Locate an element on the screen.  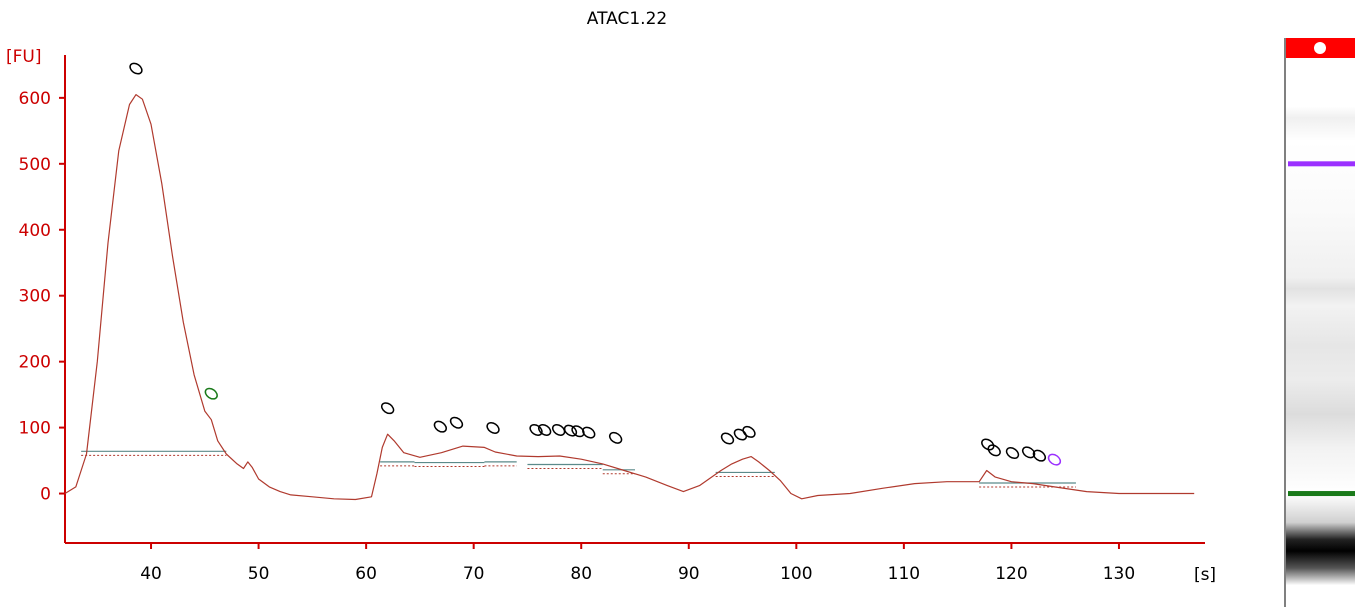
x-tick-label: 80 is located at coordinates (581, 574).